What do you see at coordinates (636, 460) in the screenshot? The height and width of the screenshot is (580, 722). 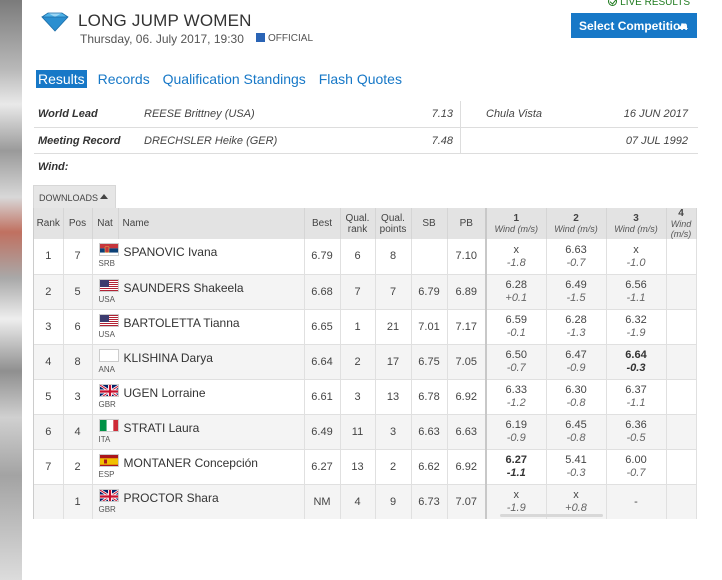 I see `attempt-mark: 6.00` at bounding box center [636, 460].